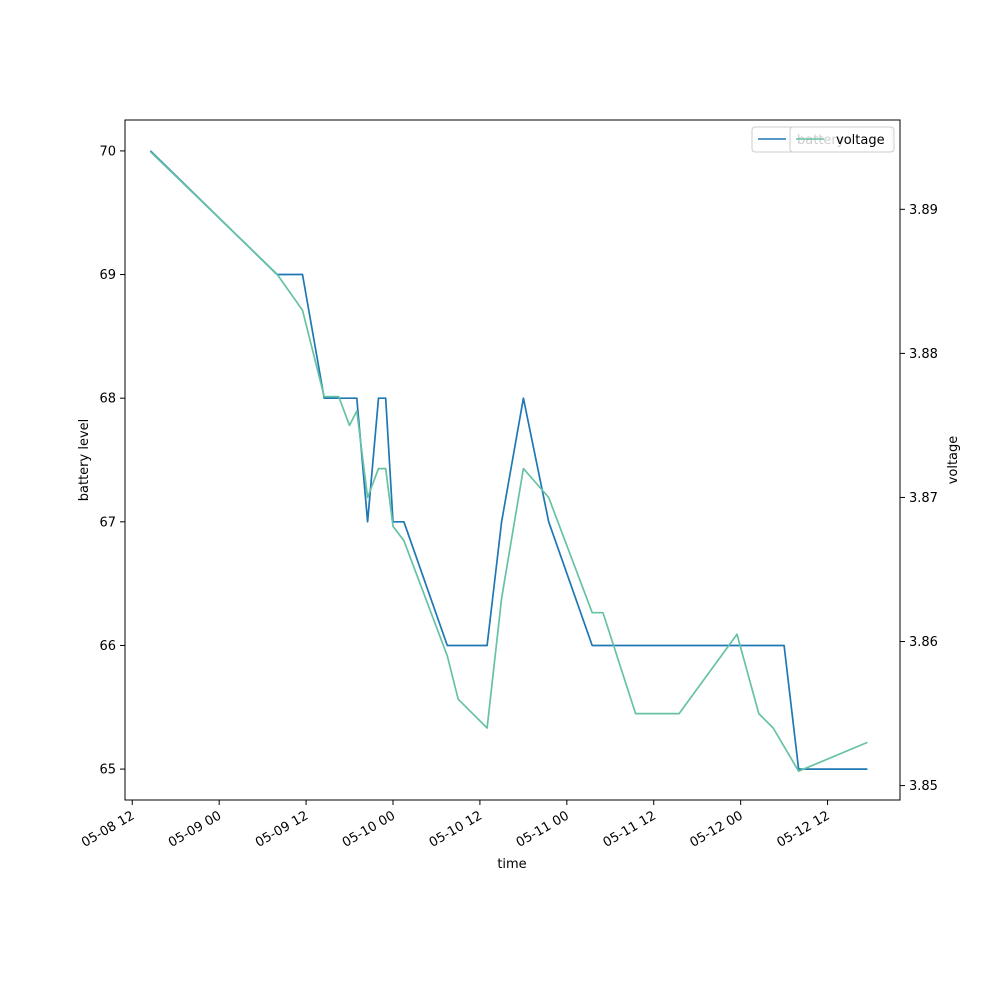 The height and width of the screenshot is (1000, 1000). I want to click on y-right-tick-label: 3.88, so click(923, 354).